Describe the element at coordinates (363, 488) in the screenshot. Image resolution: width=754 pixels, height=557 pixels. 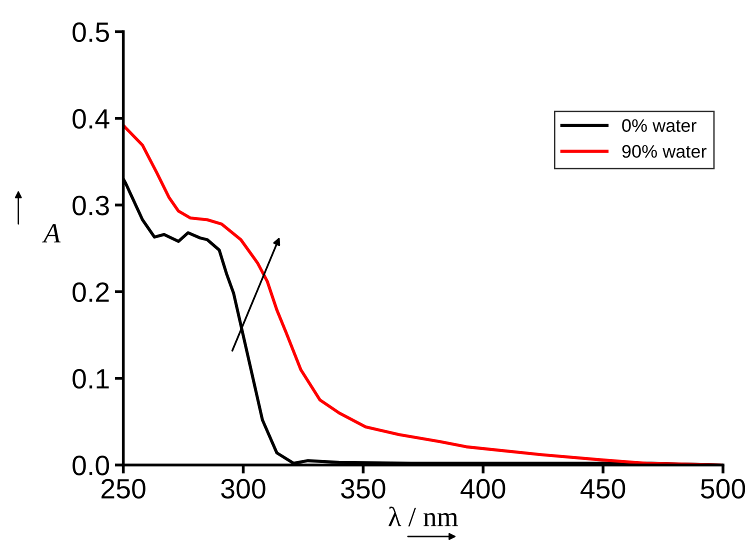
I see `x-tick-label: 350` at that location.